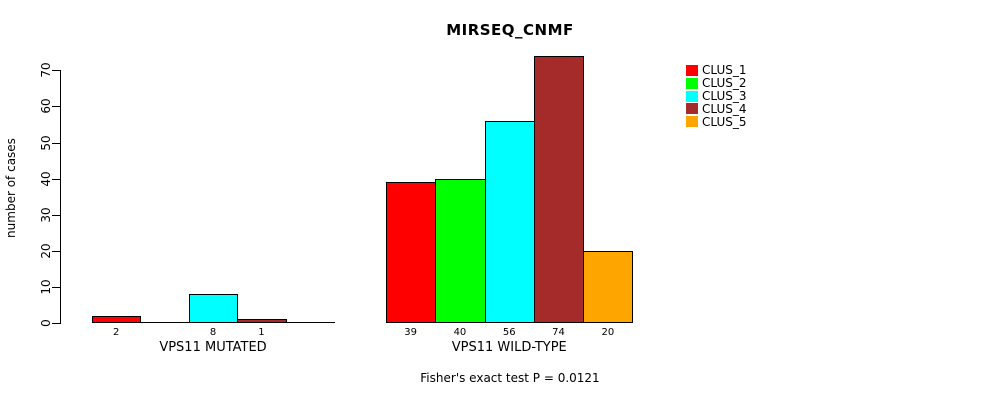 The image size is (990, 400). Describe the element at coordinates (46, 251) in the screenshot. I see `y-tick-label-text: 20` at that location.